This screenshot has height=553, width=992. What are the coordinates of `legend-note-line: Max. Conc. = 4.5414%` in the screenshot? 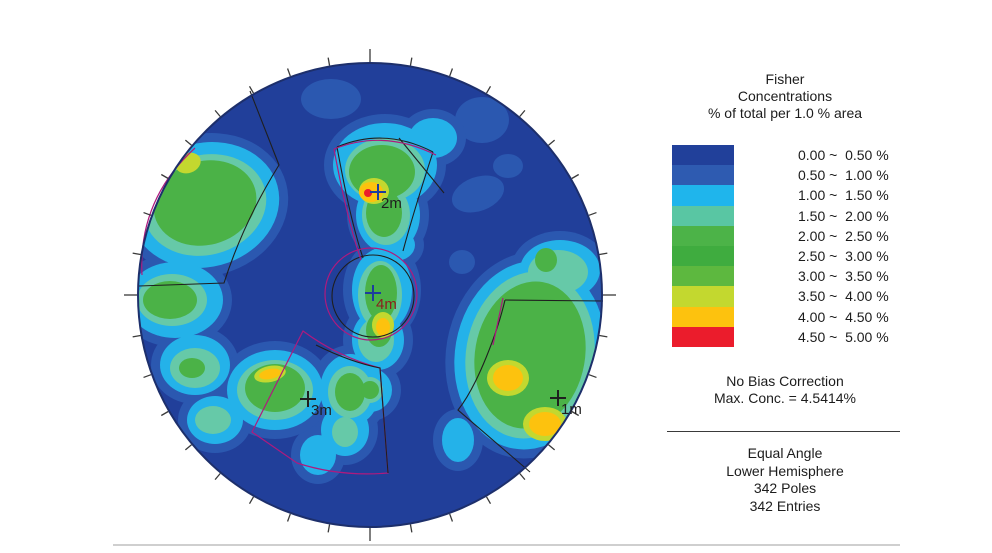 It's located at (785, 398).